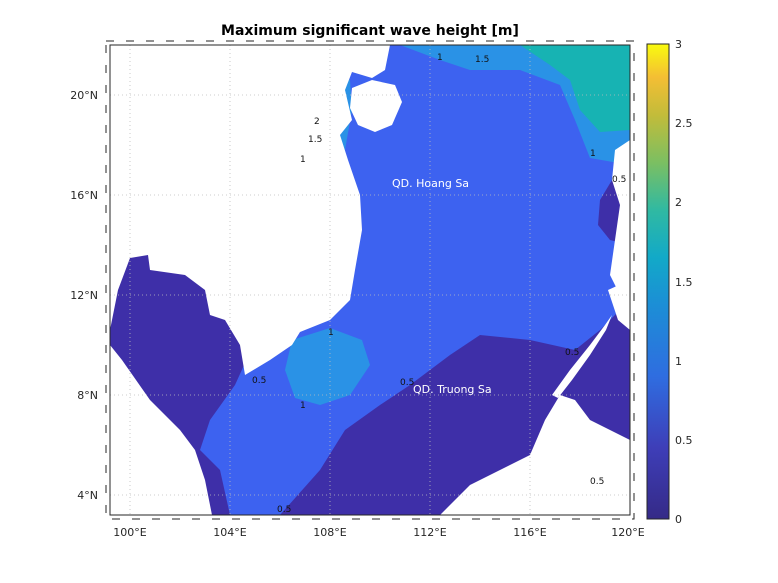  I want to click on y-tick-12: 12°N, so click(84, 295).